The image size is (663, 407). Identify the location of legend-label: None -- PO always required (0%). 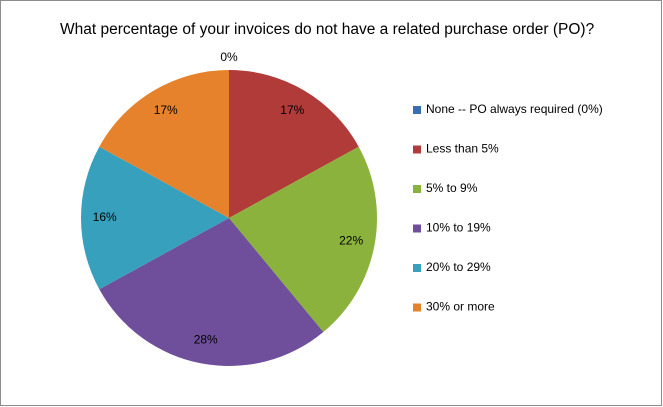
(514, 109).